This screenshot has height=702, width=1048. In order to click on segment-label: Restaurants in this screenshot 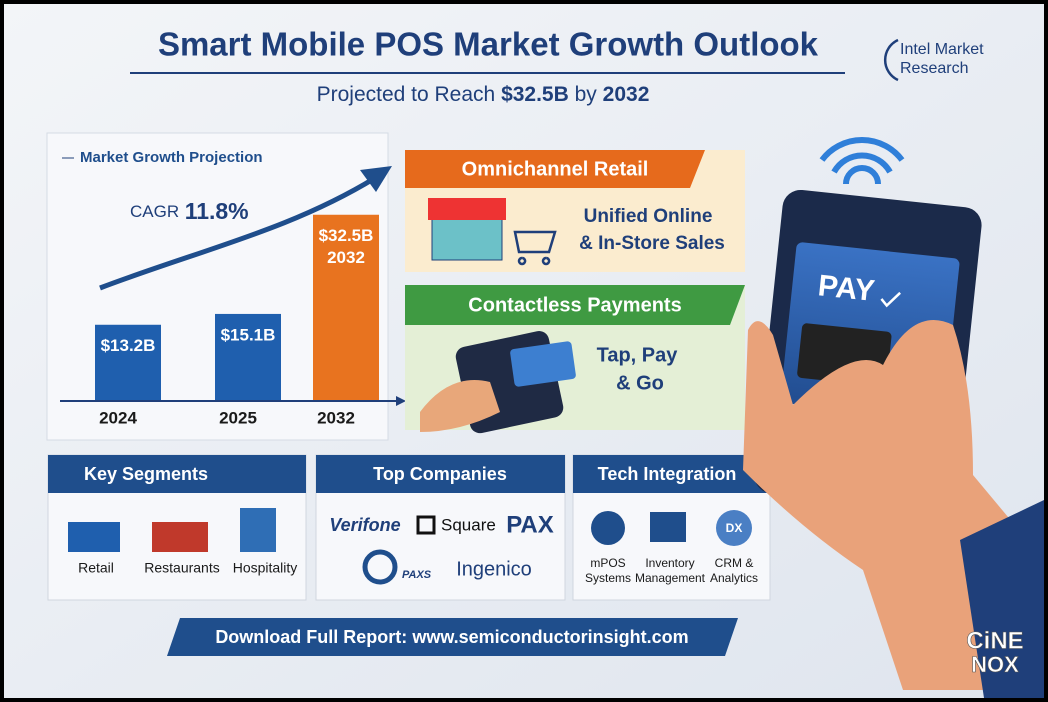, I will do `click(181, 568)`.